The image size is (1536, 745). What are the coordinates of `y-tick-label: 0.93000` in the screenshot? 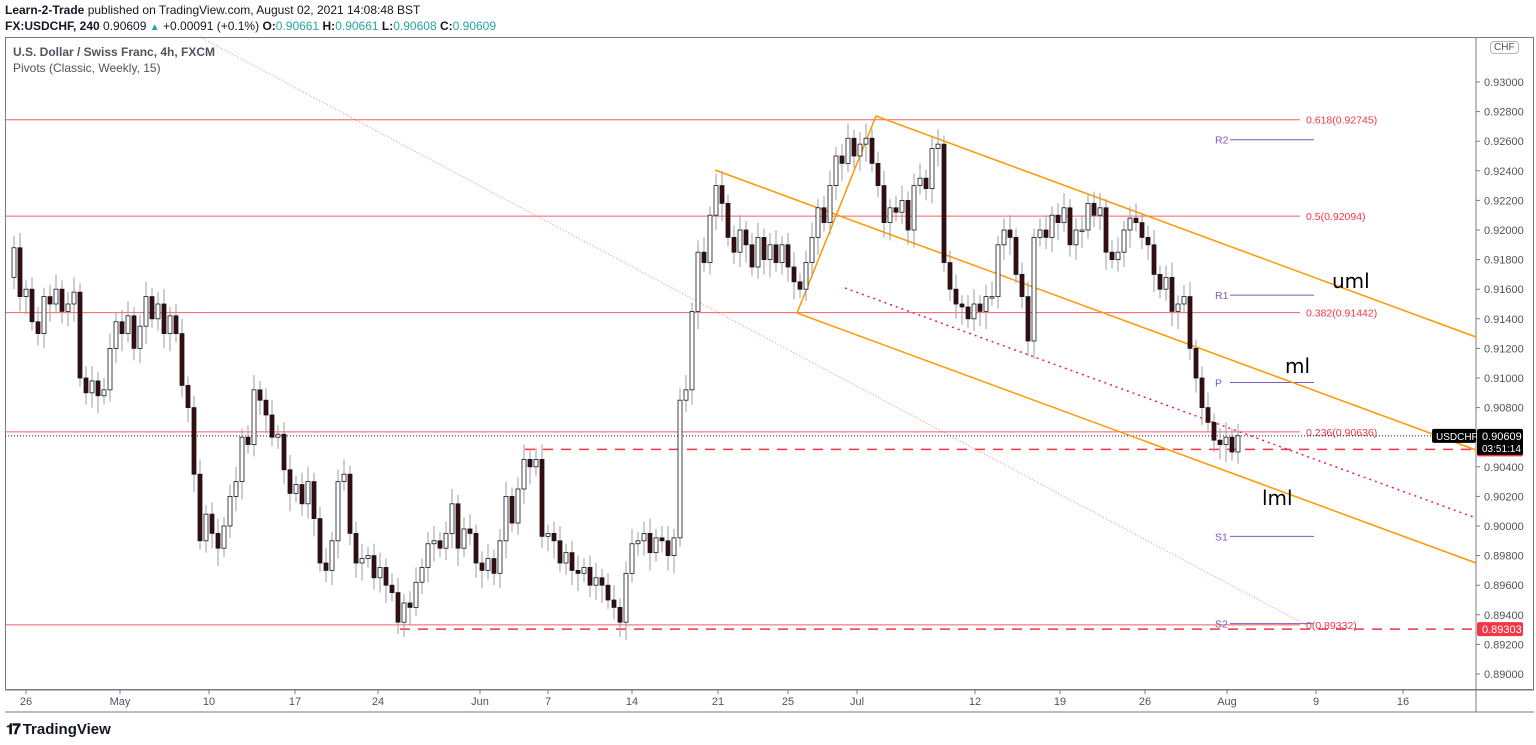 It's located at (1504, 83).